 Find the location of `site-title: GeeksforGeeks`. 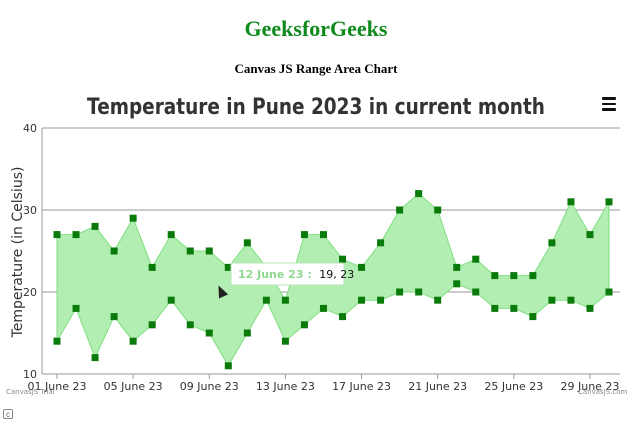

site-title: GeeksforGeeks is located at coordinates (316, 28).